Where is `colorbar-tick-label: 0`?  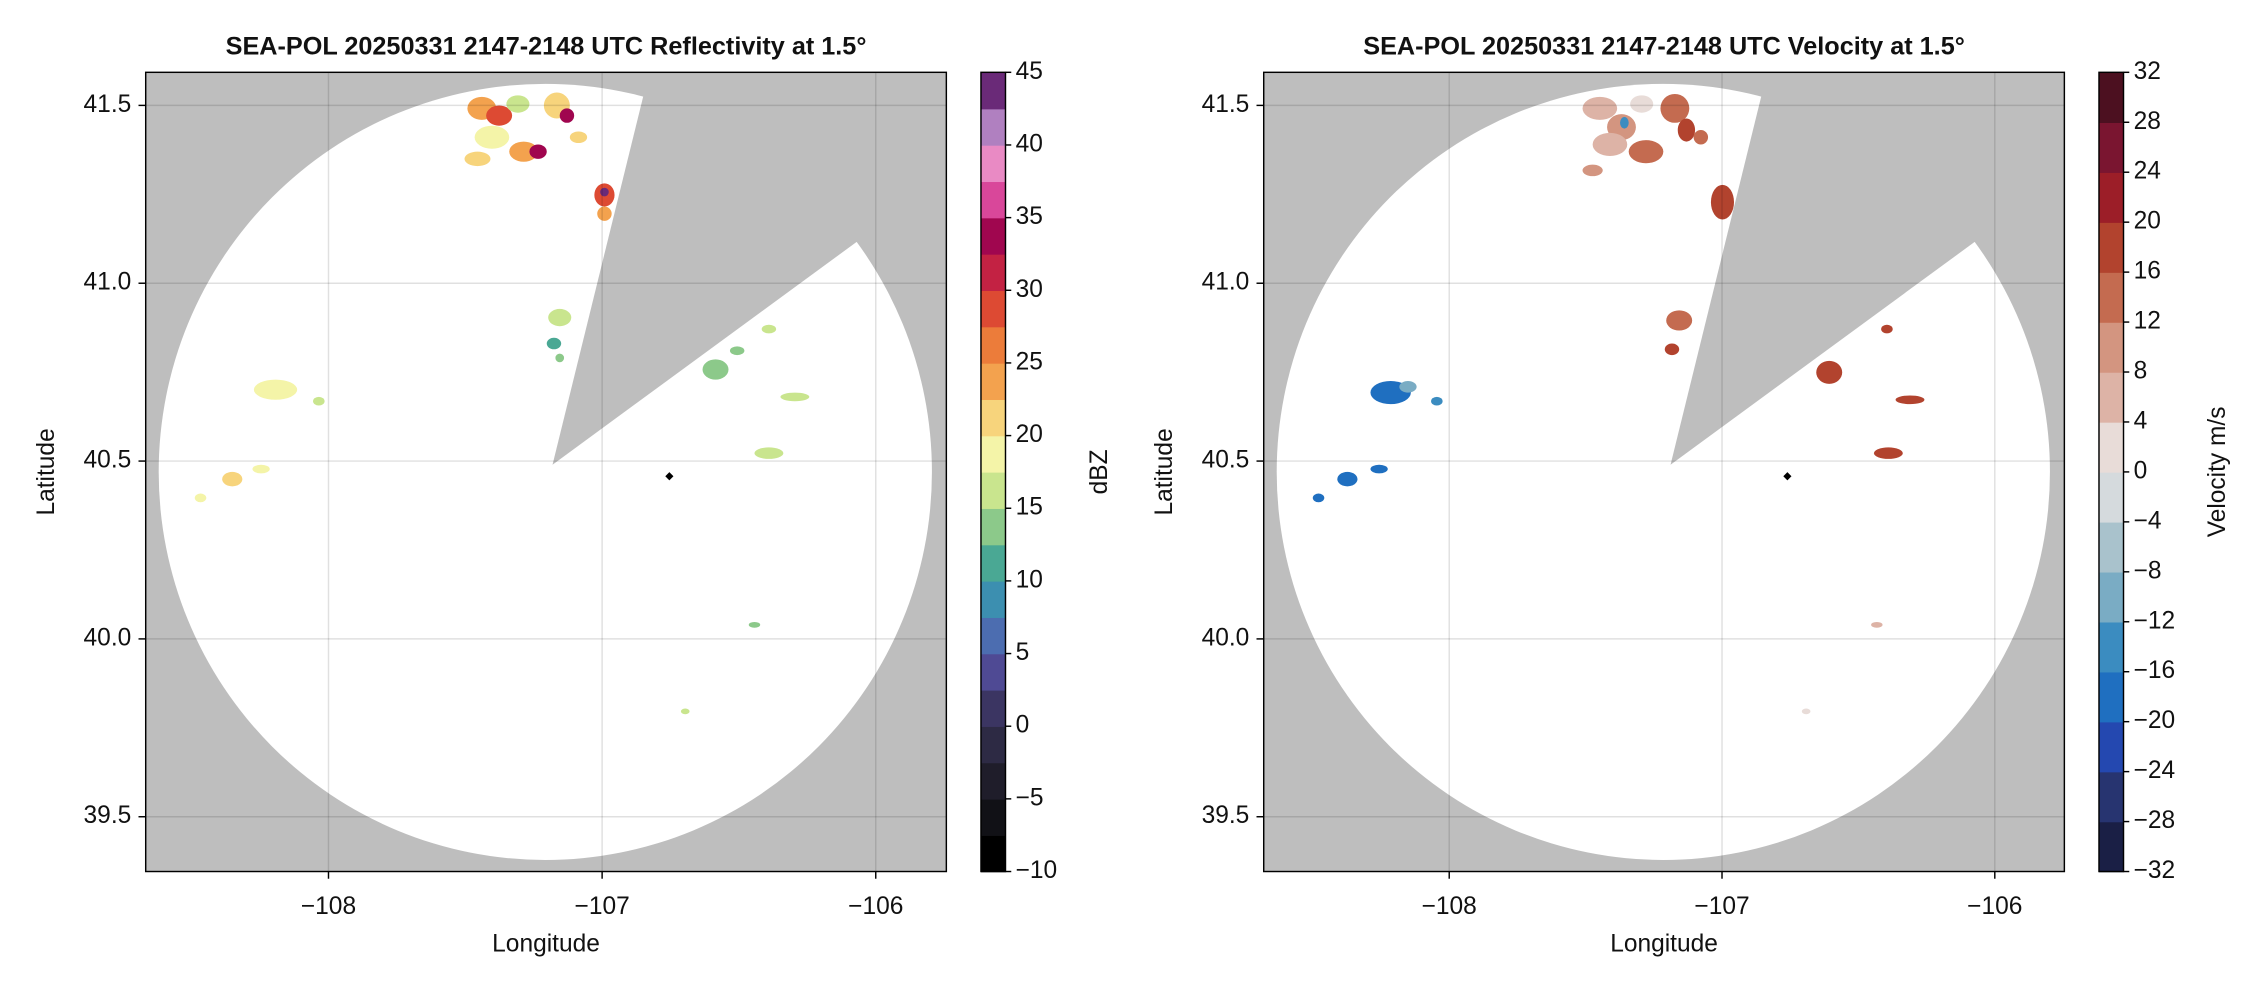 colorbar-tick-label: 0 is located at coordinates (1023, 725).